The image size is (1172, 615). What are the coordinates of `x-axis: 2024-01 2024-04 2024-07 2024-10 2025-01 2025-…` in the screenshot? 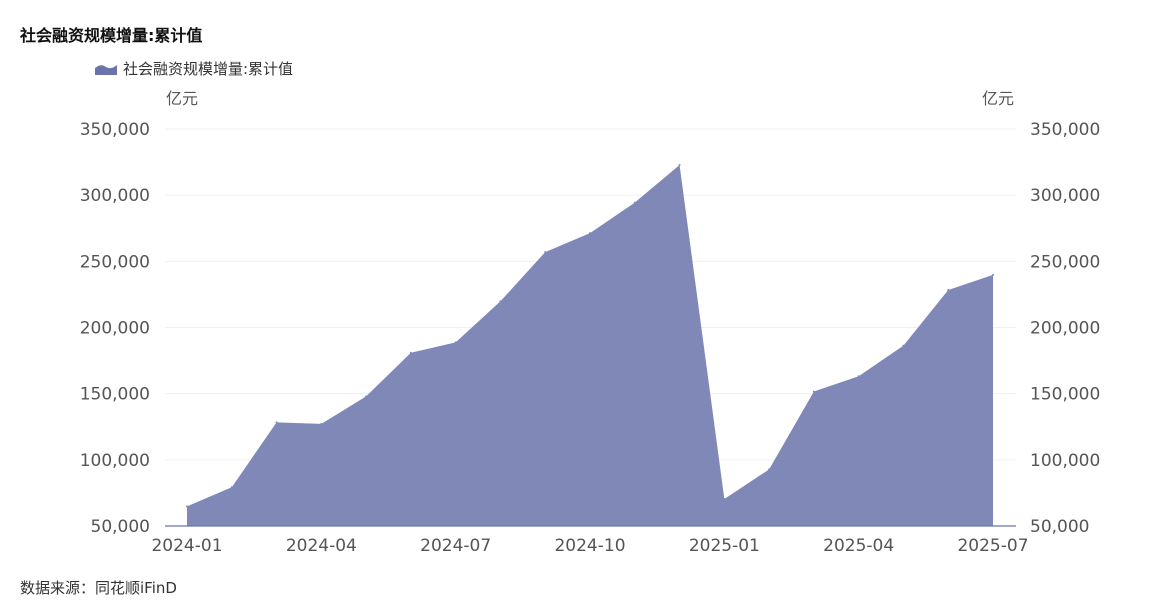 It's located at (589, 546).